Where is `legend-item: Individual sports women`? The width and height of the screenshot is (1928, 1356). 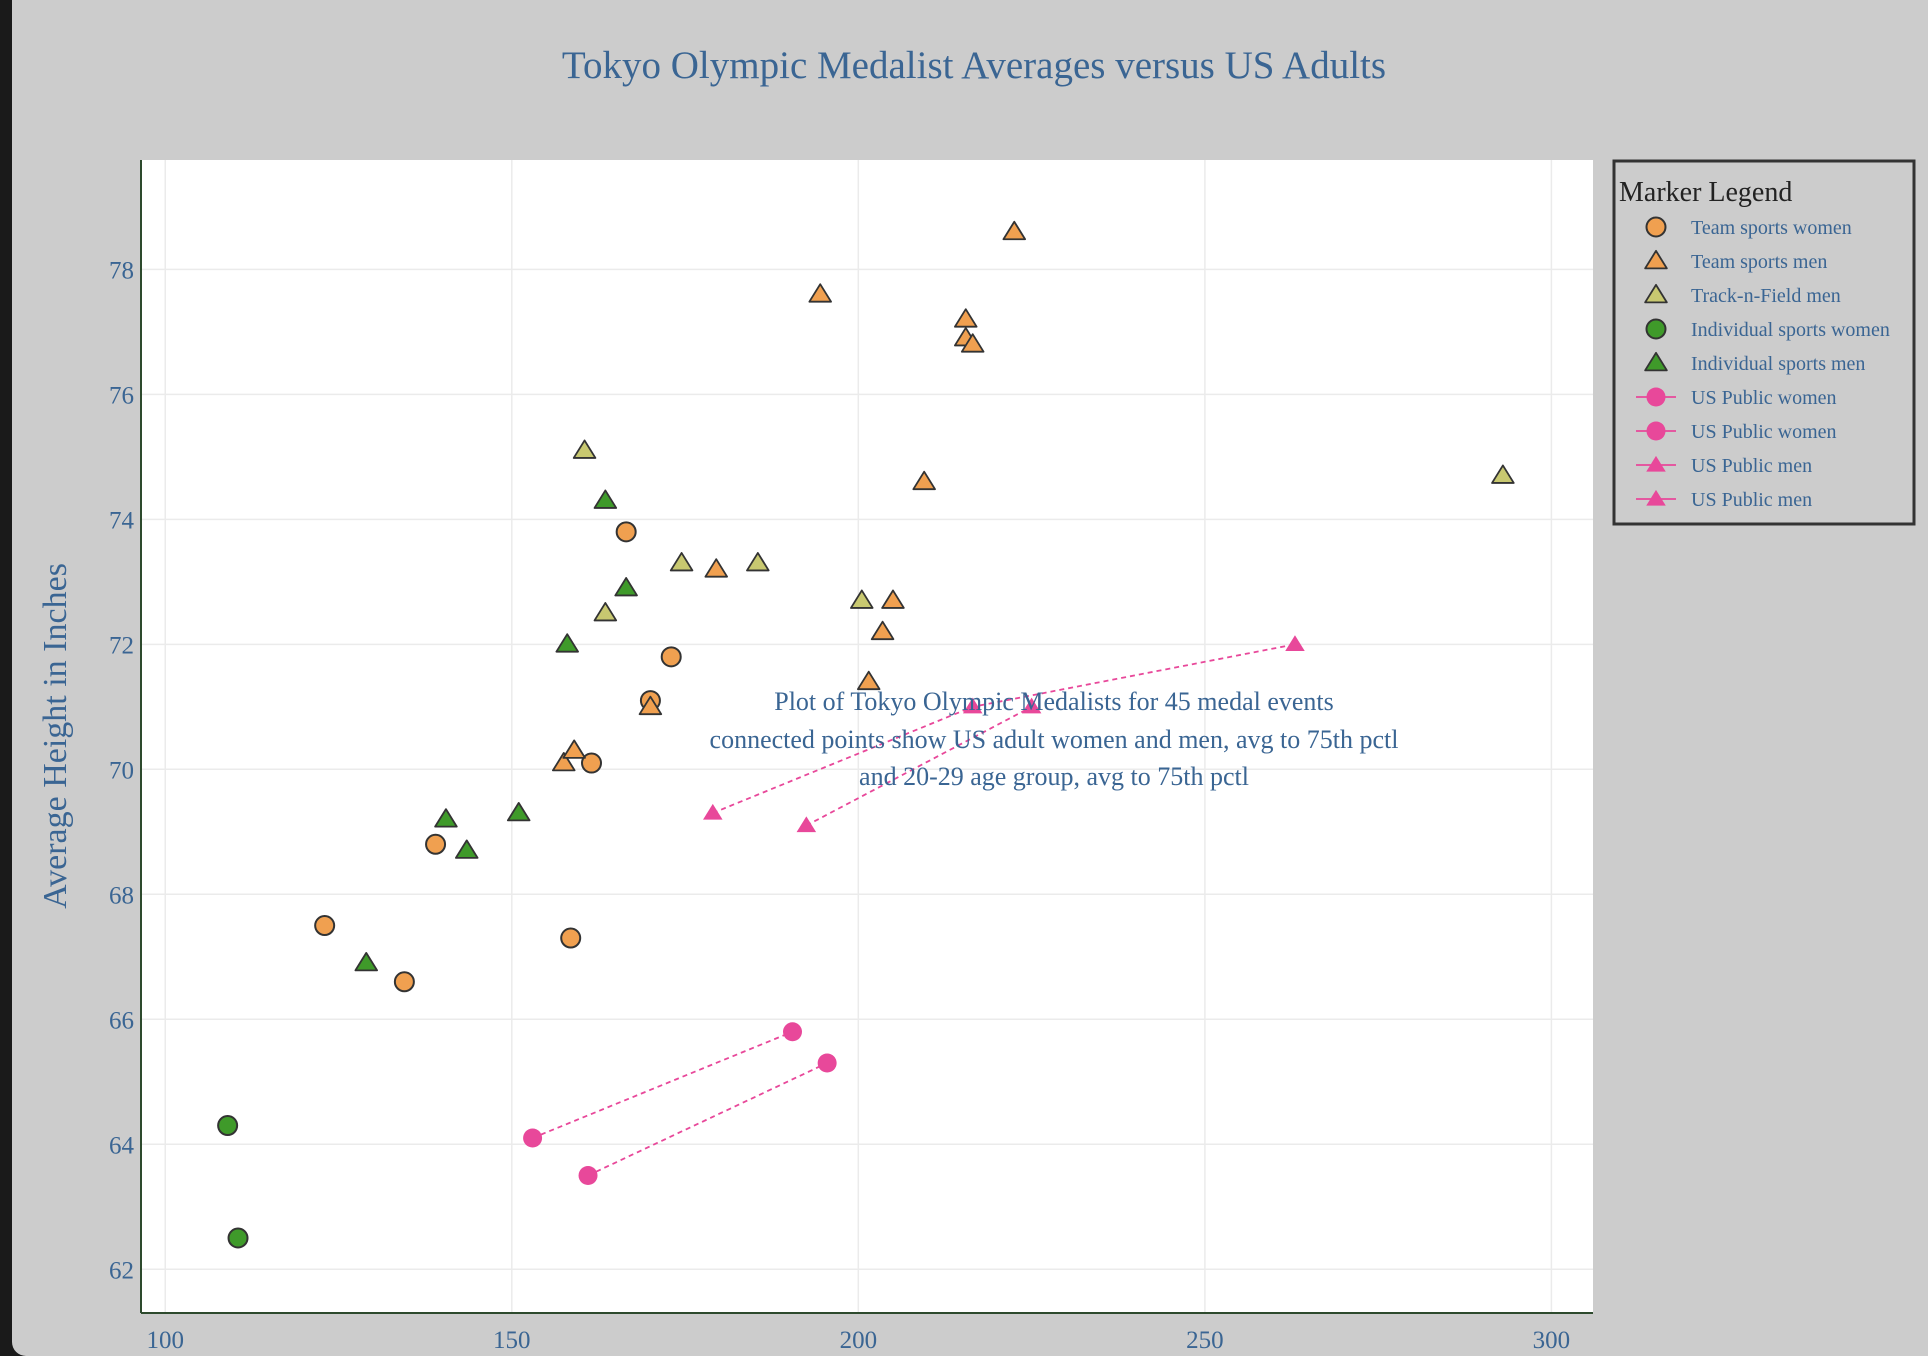 legend-item: Individual sports women is located at coordinates (1767, 329).